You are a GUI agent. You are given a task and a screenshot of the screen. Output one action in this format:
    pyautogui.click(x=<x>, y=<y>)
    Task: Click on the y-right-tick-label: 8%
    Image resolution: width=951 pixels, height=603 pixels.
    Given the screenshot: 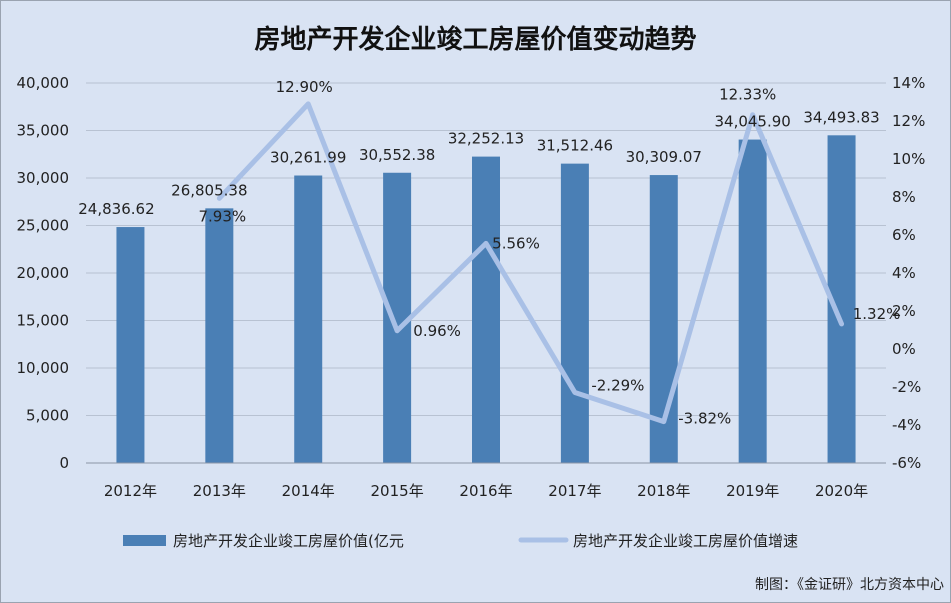 What is the action you would take?
    pyautogui.click(x=904, y=197)
    